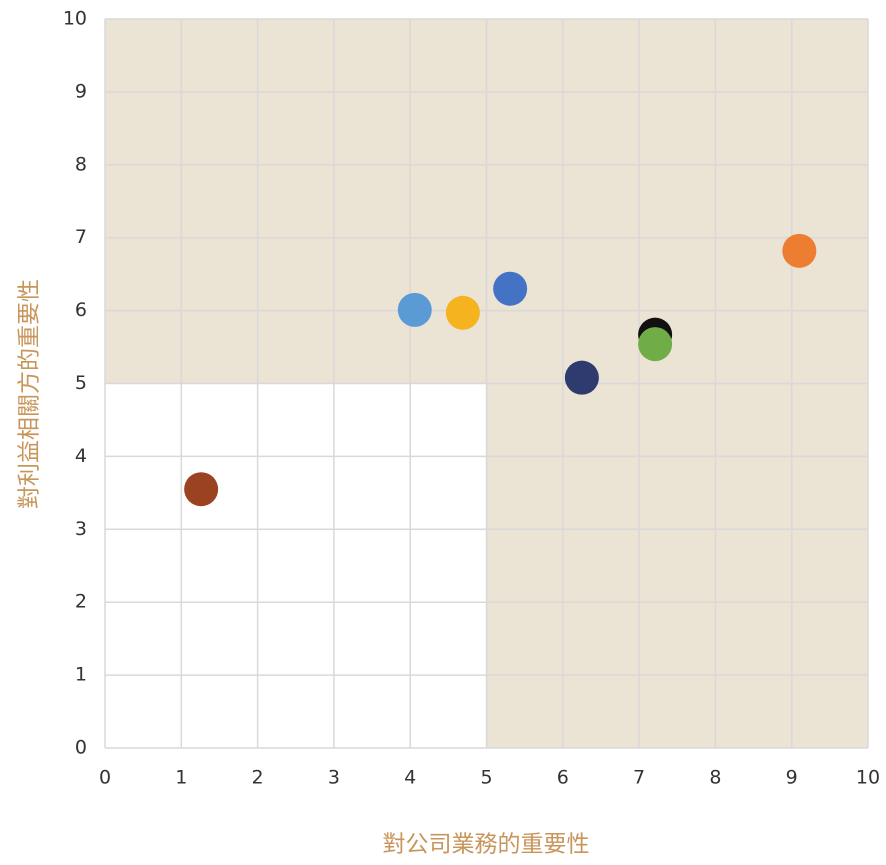  I want to click on y-tick-label: 3, so click(81, 529).